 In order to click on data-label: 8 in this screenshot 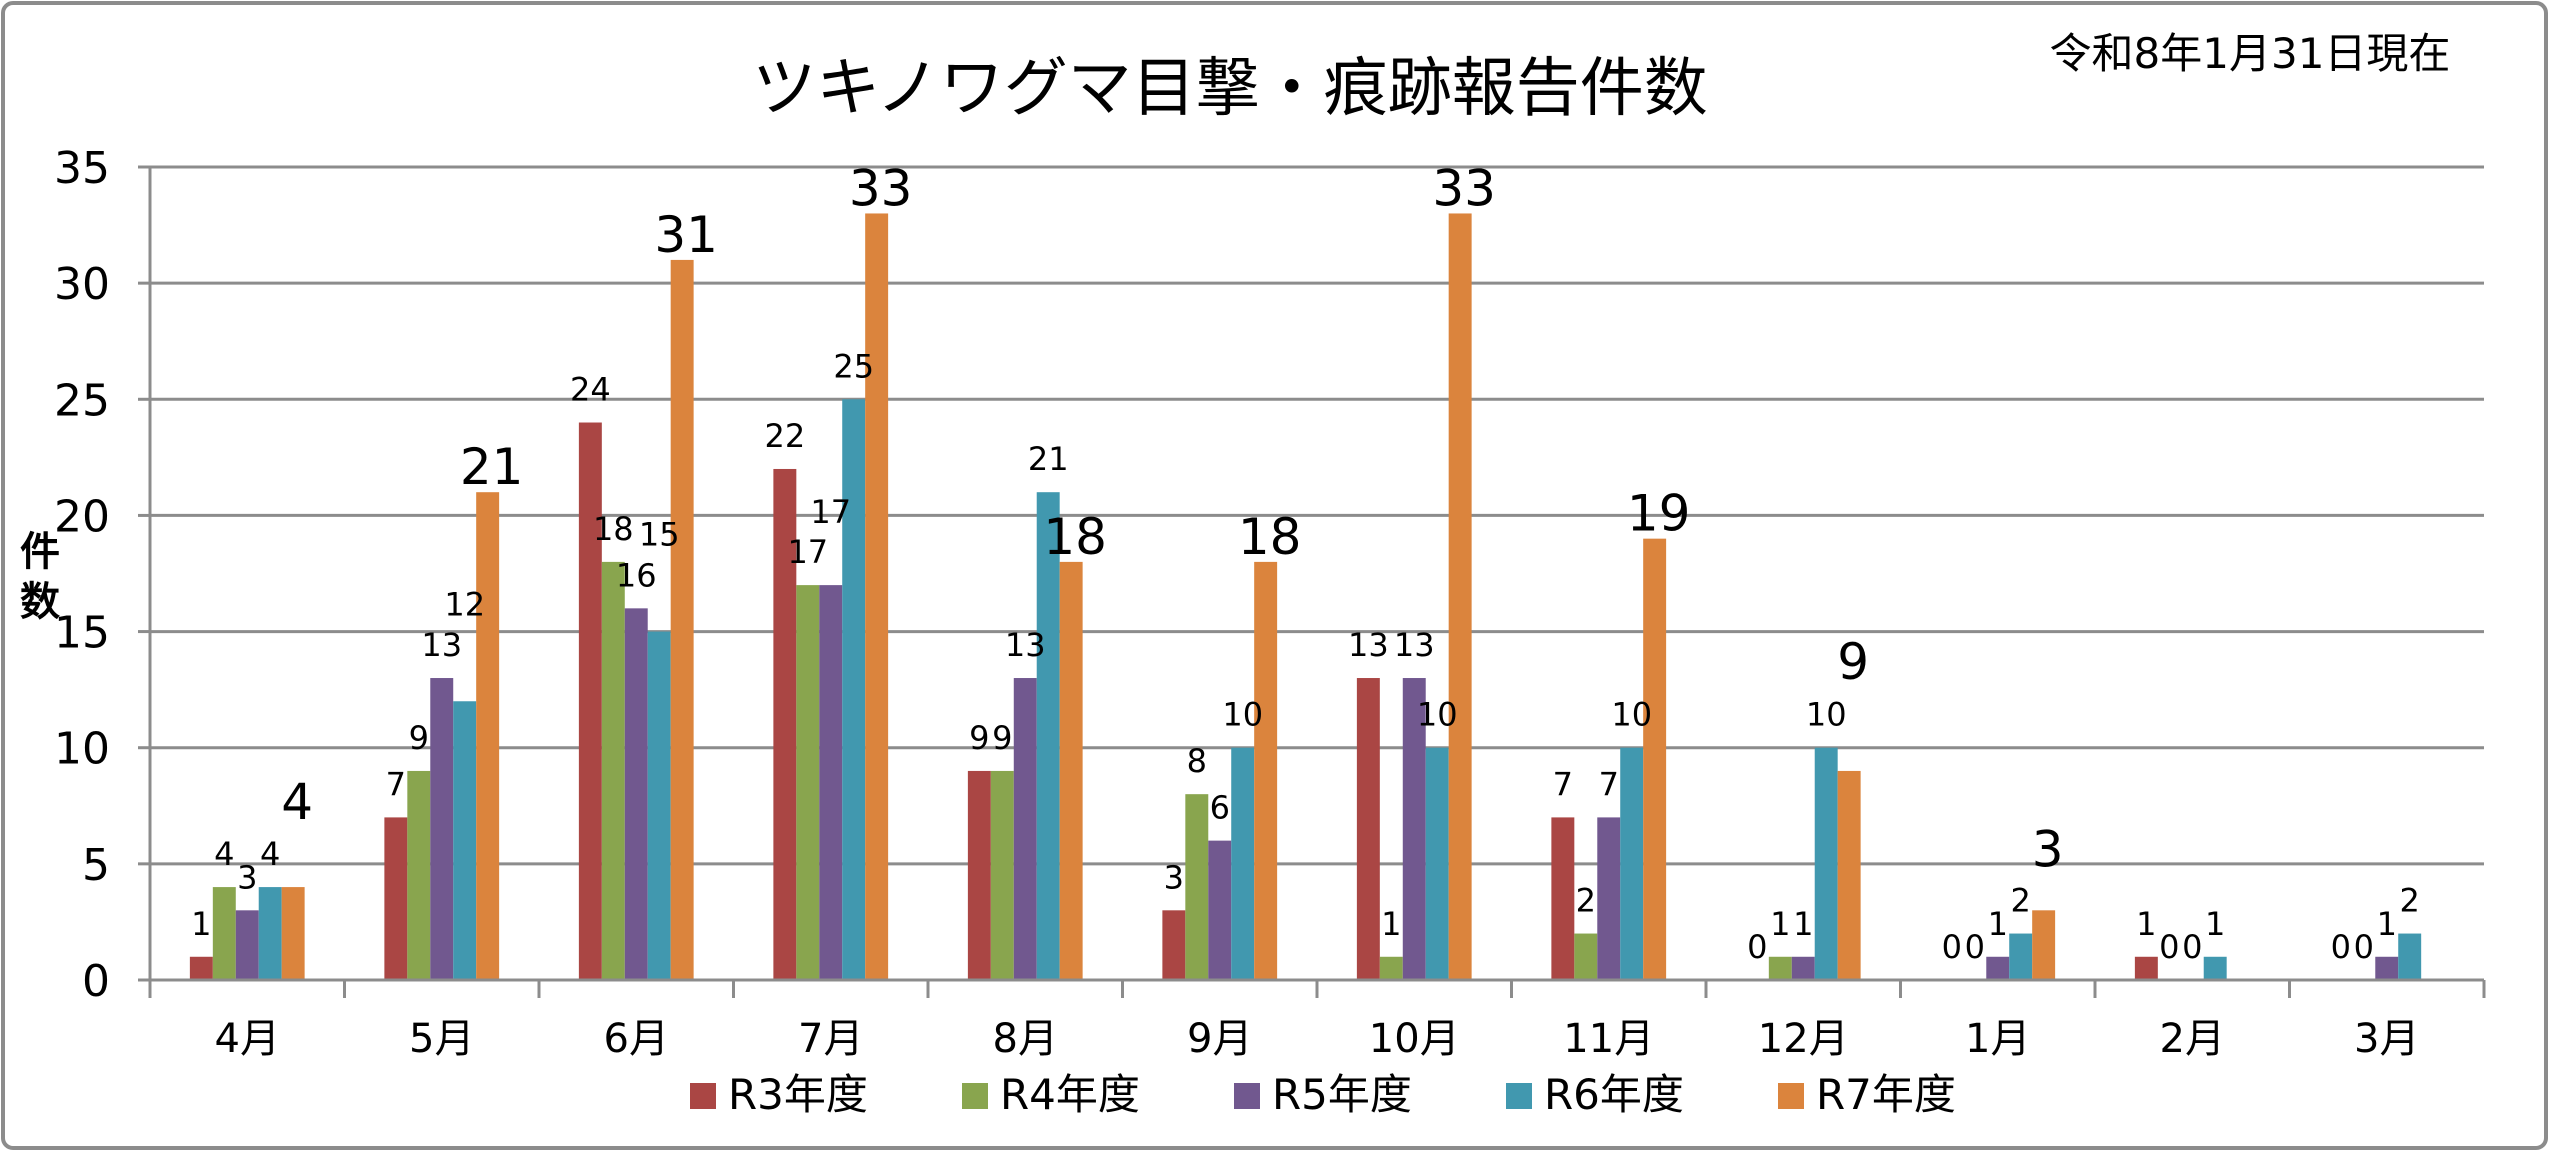, I will do `click(1197, 761)`.